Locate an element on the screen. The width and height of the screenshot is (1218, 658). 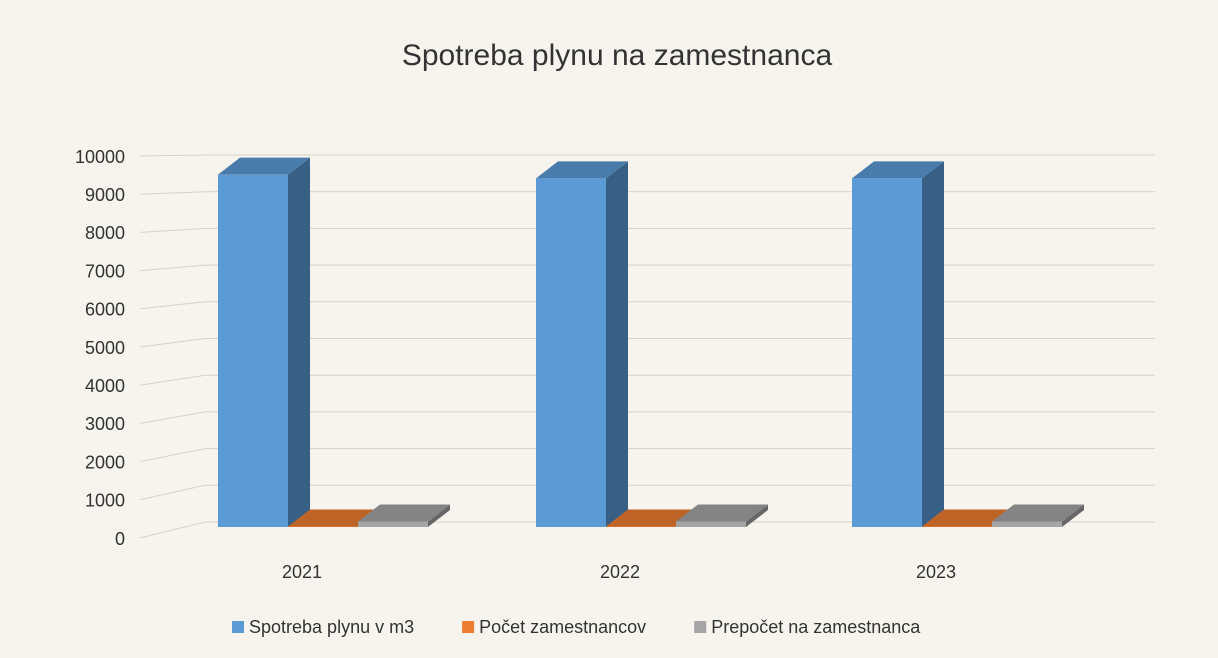
x-tick-label: 2022 is located at coordinates (620, 572).